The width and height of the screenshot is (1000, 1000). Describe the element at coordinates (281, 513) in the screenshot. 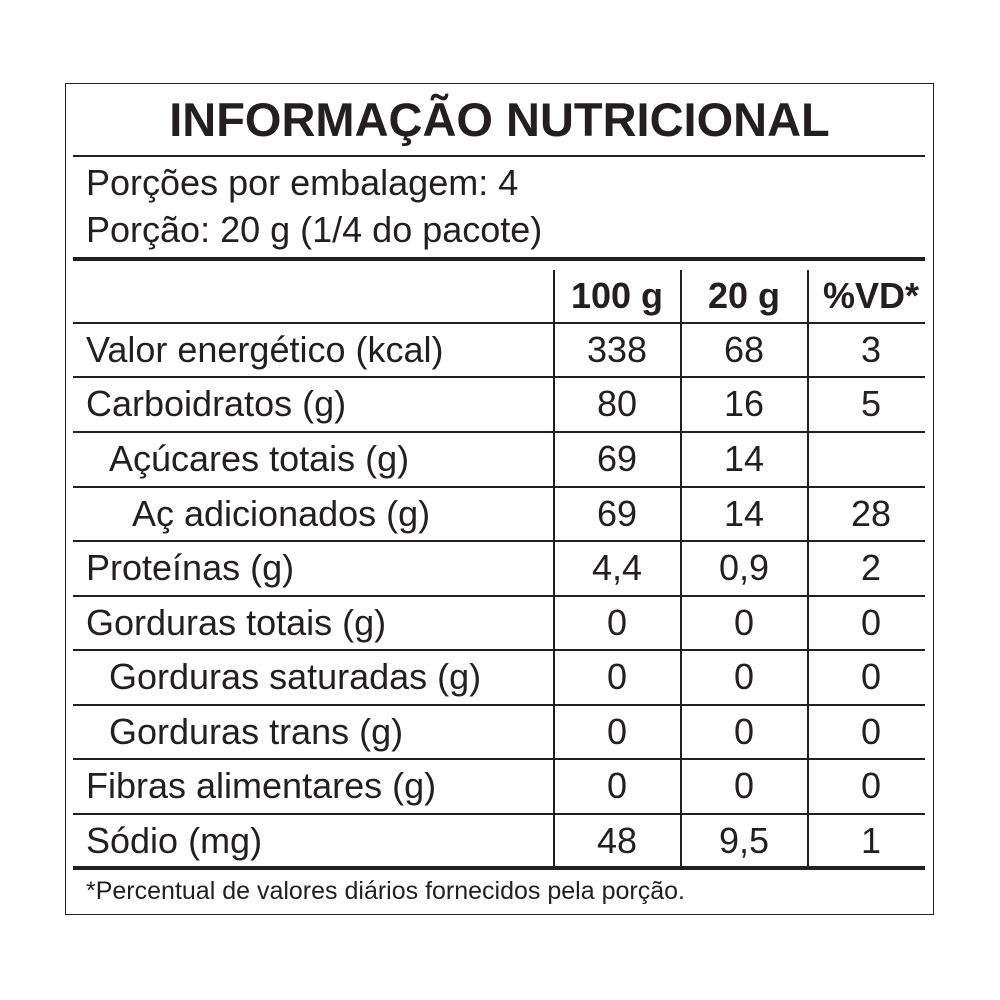

I see `nutrient-label: Aç adicionados (g)` at that location.